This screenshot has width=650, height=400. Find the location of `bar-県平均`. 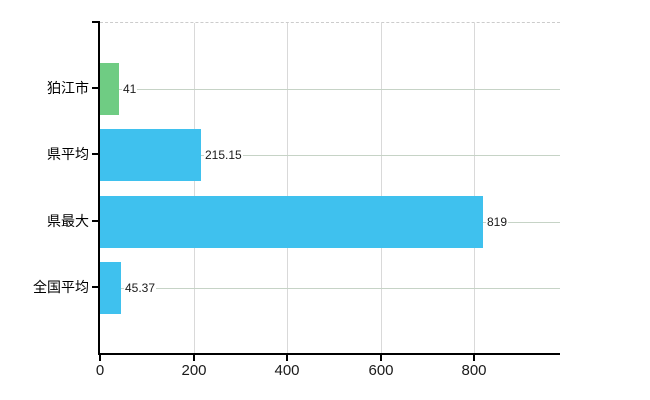

bar-県平均 is located at coordinates (150, 155).